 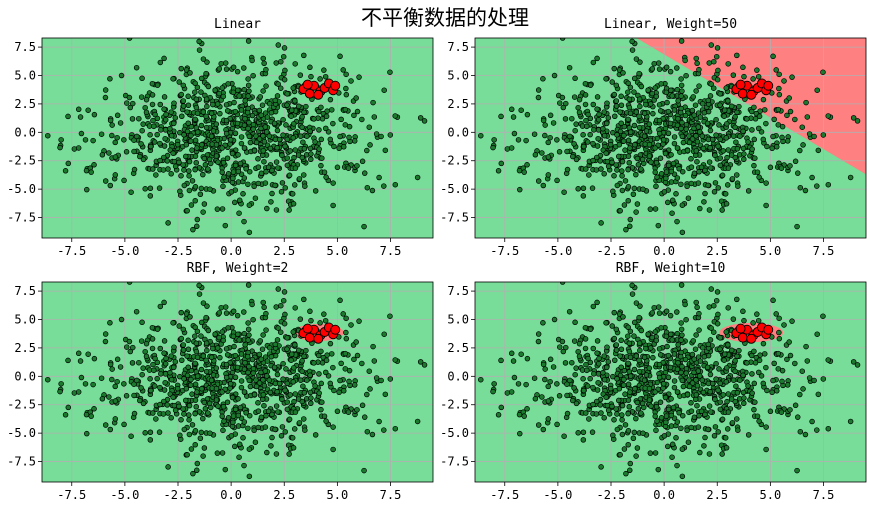 I want to click on x-tick-label: -7.5, so click(x=504, y=495).